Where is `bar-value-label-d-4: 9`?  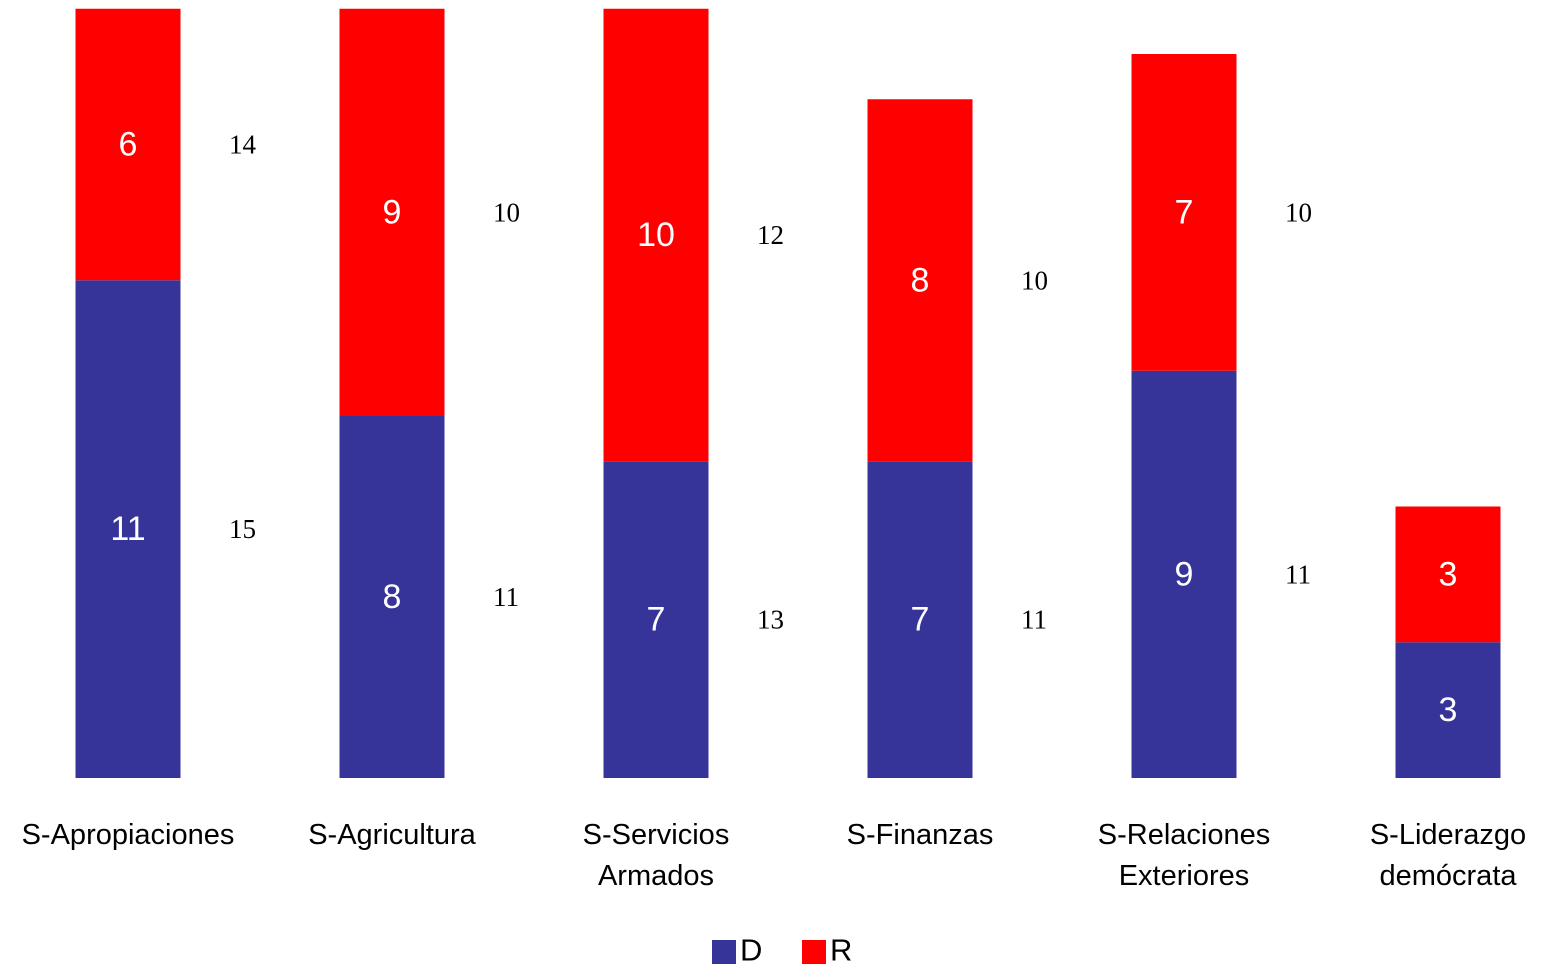
bar-value-label-d-4: 9 is located at coordinates (1184, 574).